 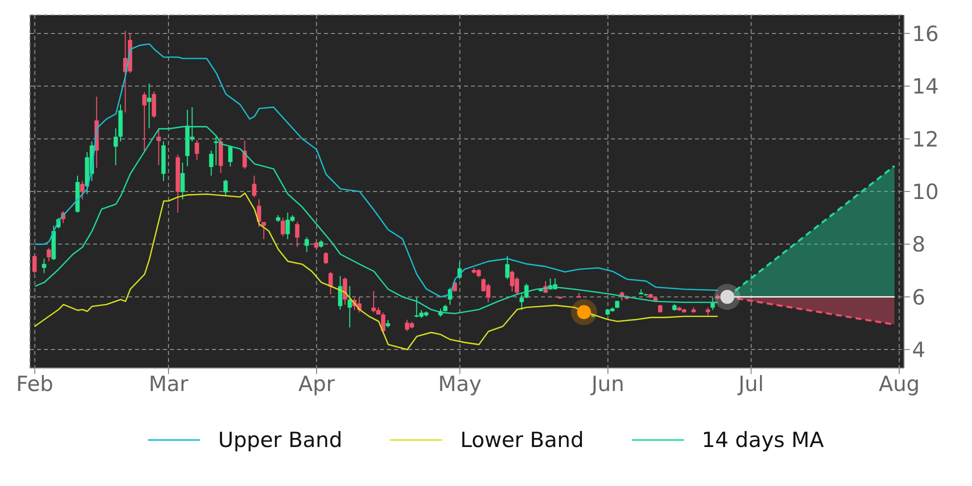 What do you see at coordinates (919, 350) in the screenshot?
I see `y-tick-label: 4` at bounding box center [919, 350].